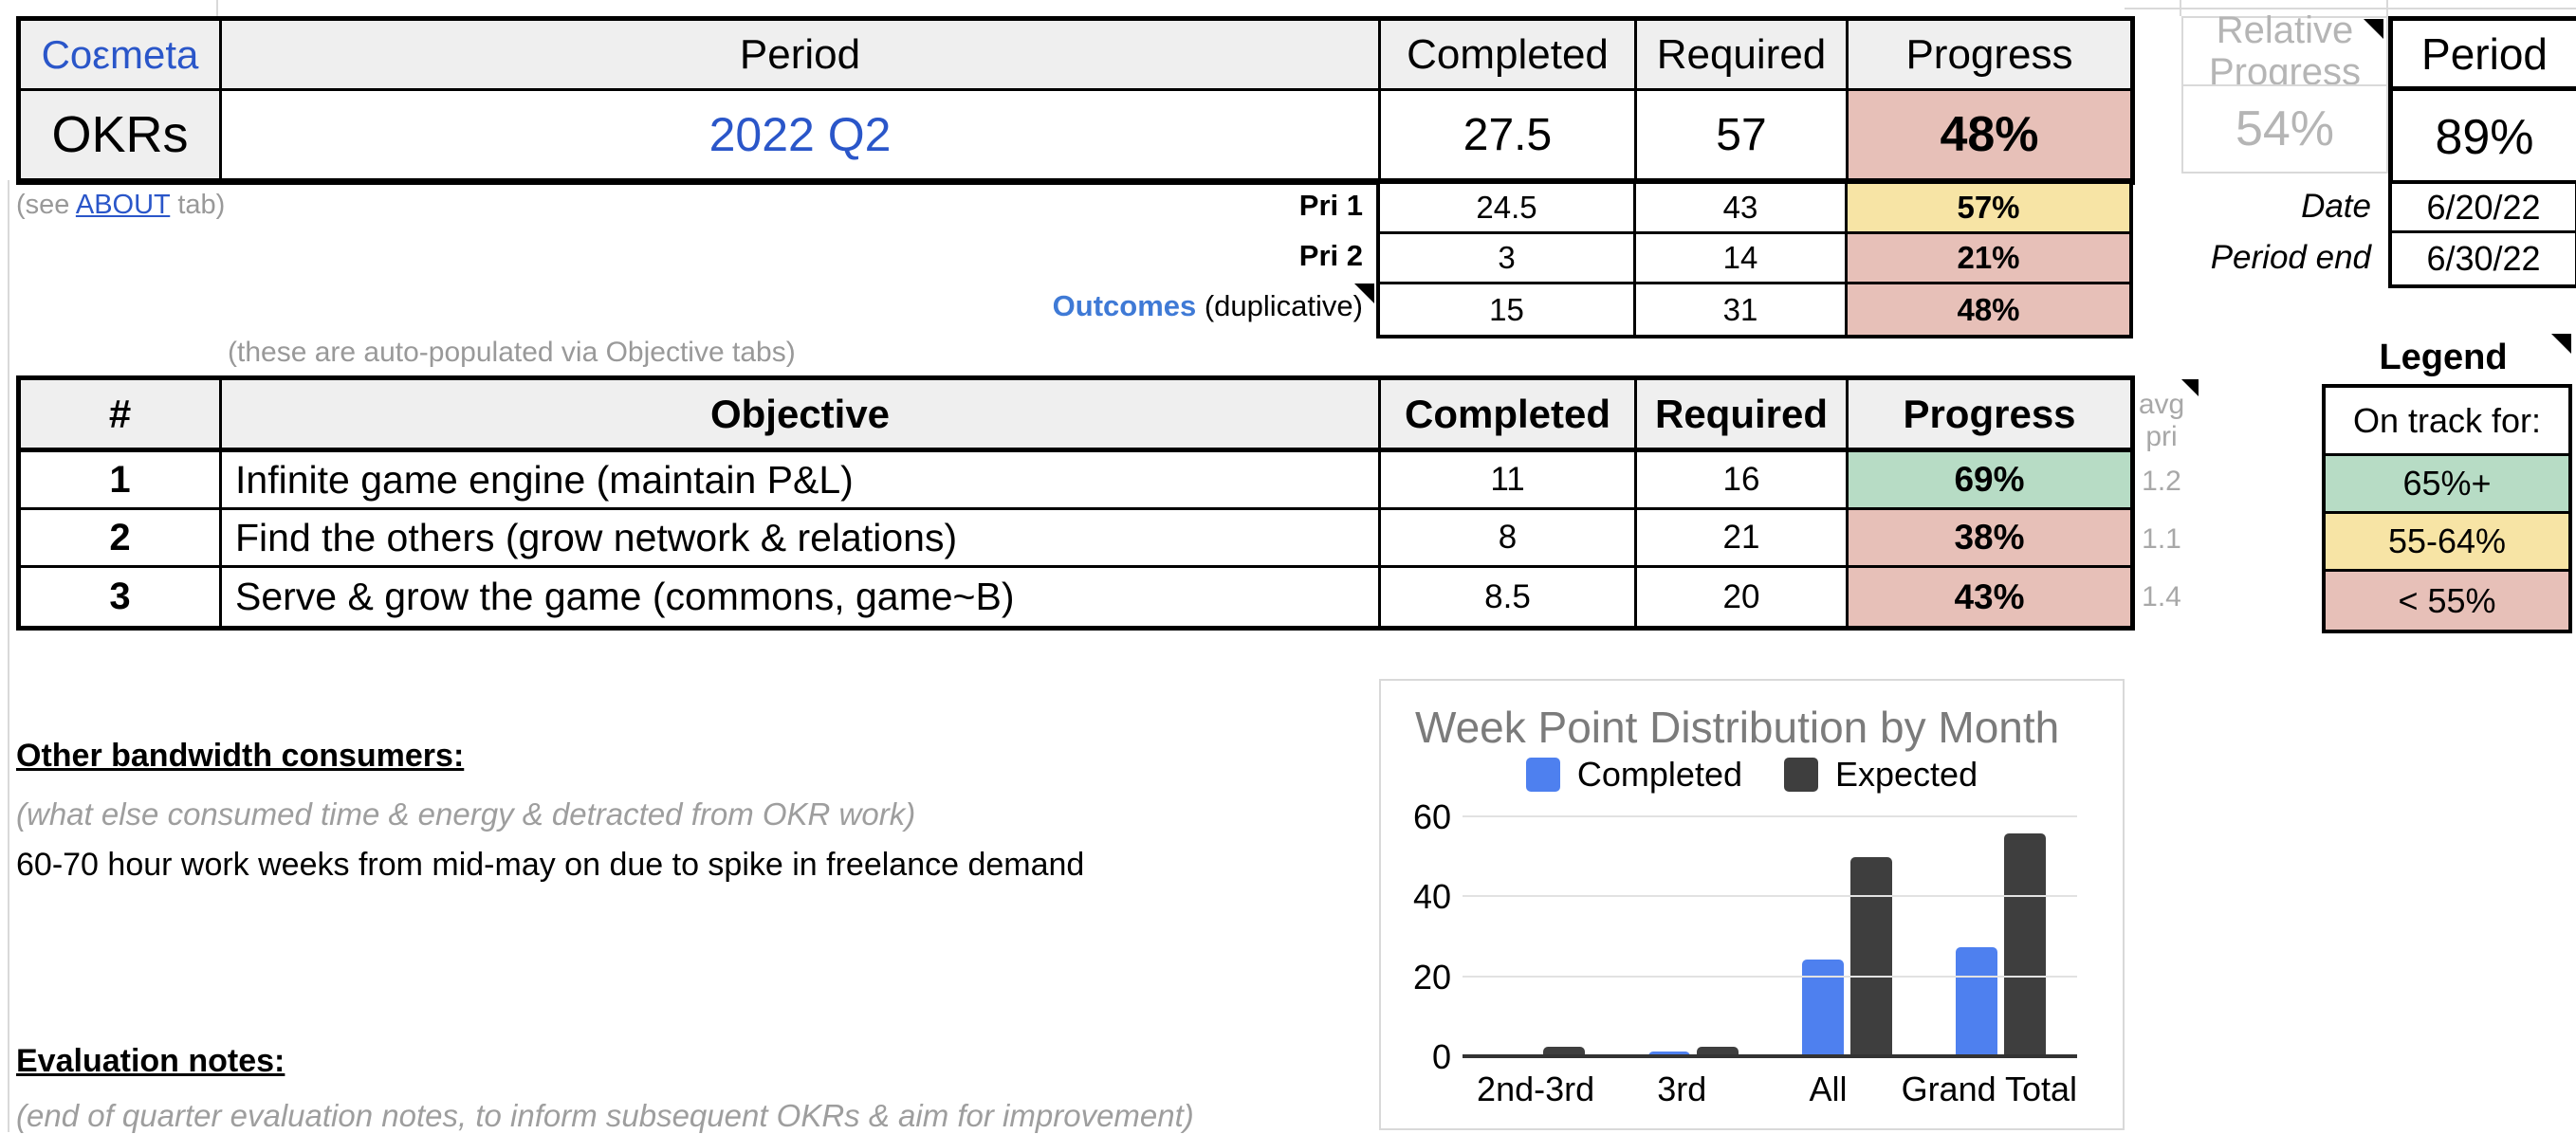 Image resolution: width=2576 pixels, height=1134 pixels. What do you see at coordinates (121, 56) in the screenshot?
I see `brand-cell: Coεmeta` at bounding box center [121, 56].